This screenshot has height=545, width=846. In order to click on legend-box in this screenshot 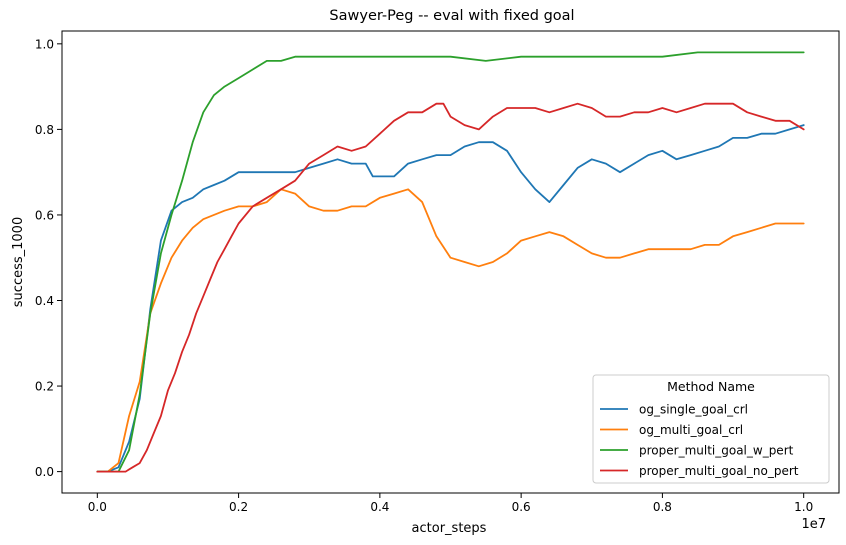, I will do `click(711, 429)`.